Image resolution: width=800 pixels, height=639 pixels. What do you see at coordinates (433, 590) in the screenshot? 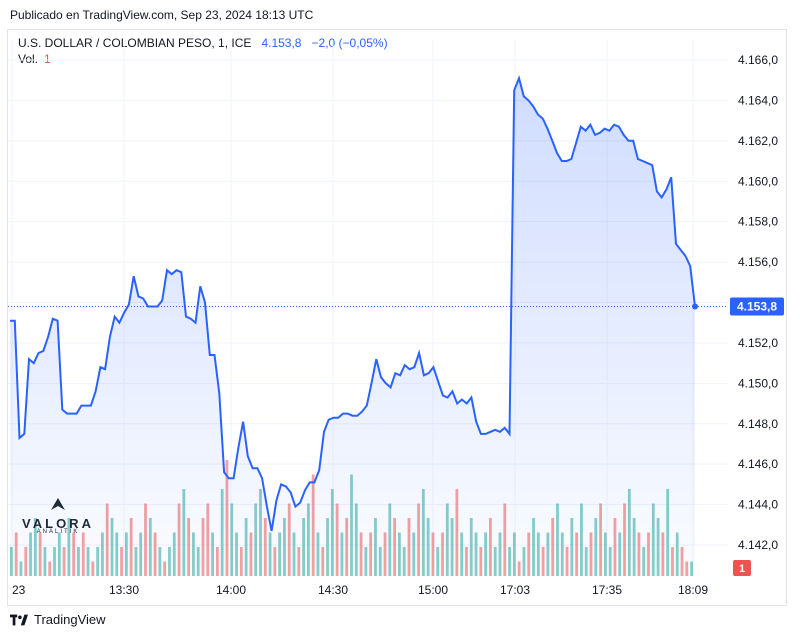
I see `x-tick-label: 15:00` at bounding box center [433, 590].